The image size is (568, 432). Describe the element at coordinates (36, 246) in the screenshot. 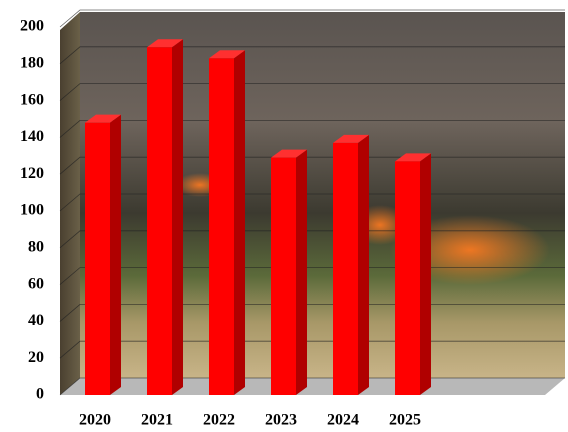

I see `y-tick-label: 80` at that location.